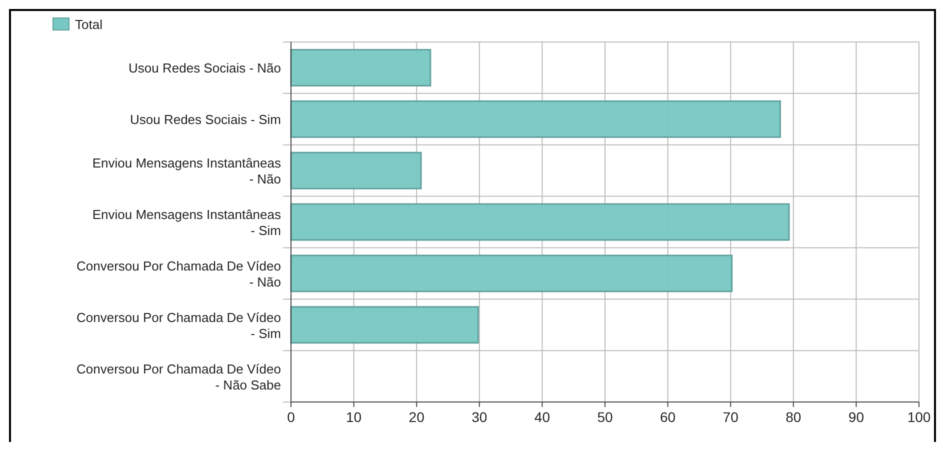  Describe the element at coordinates (605, 417) in the screenshot. I see `x-tick-label: 50` at that location.